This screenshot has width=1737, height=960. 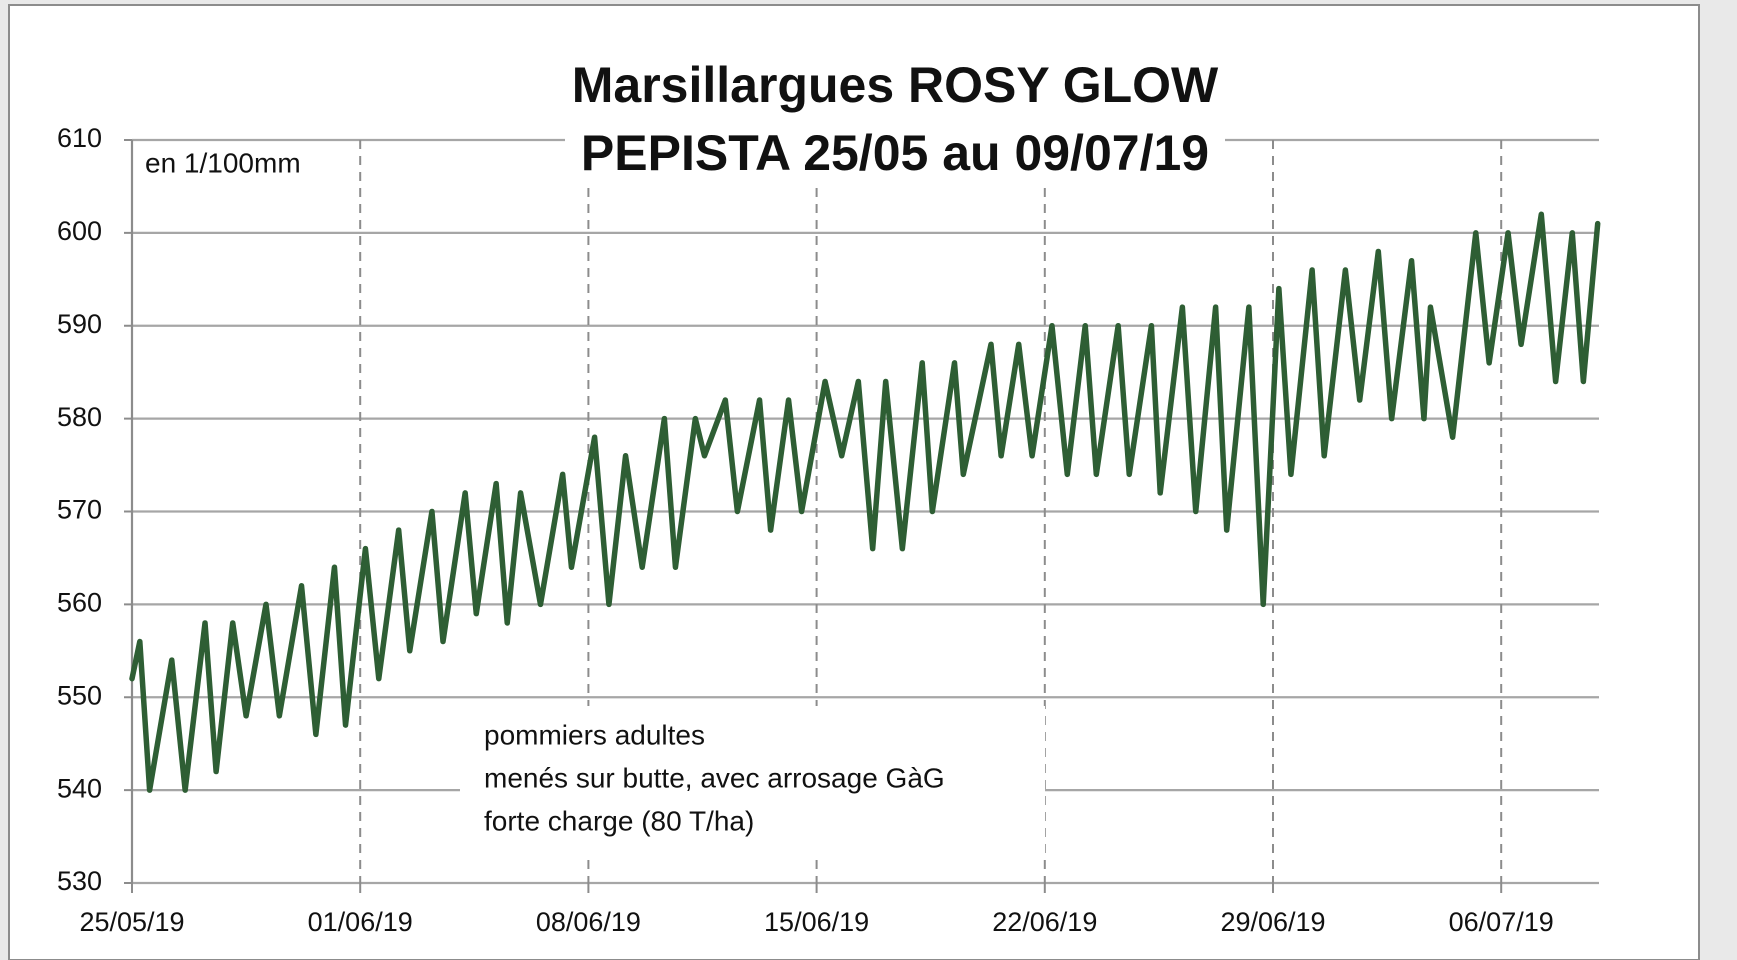 I want to click on title-background, so click(x=895, y=124).